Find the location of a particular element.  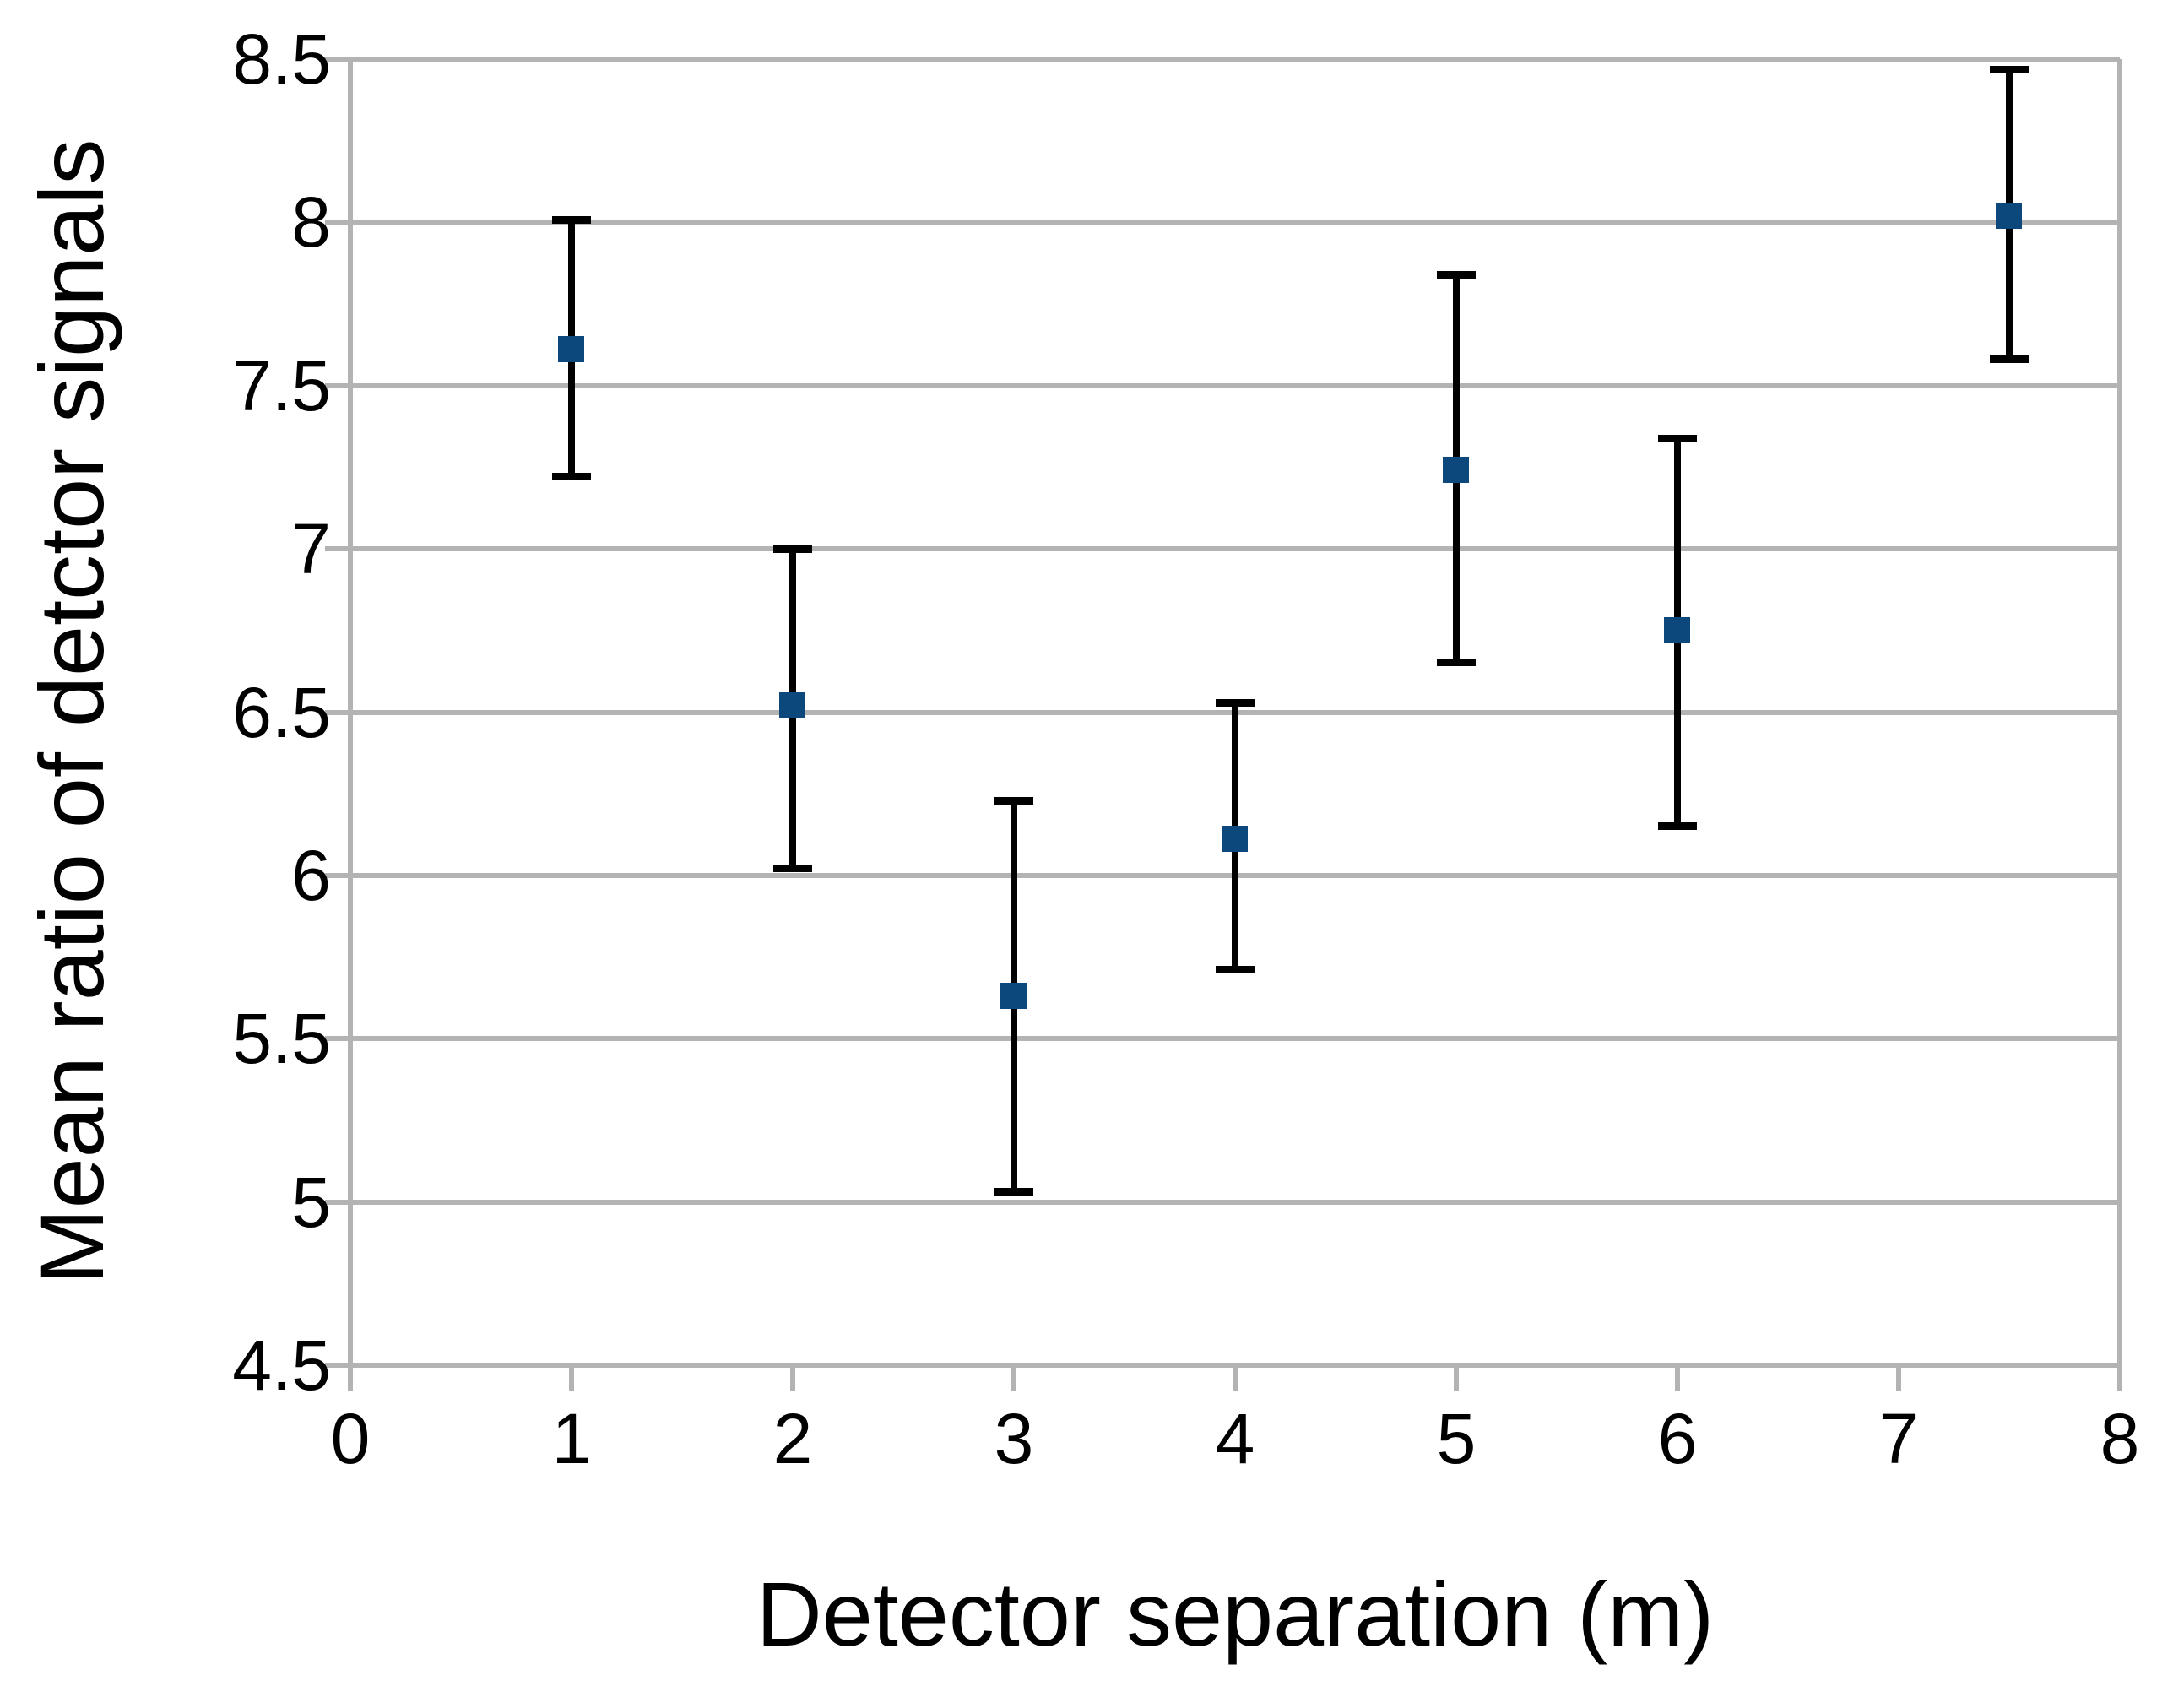

x-tick-label: 7 is located at coordinates (1898, 1438).